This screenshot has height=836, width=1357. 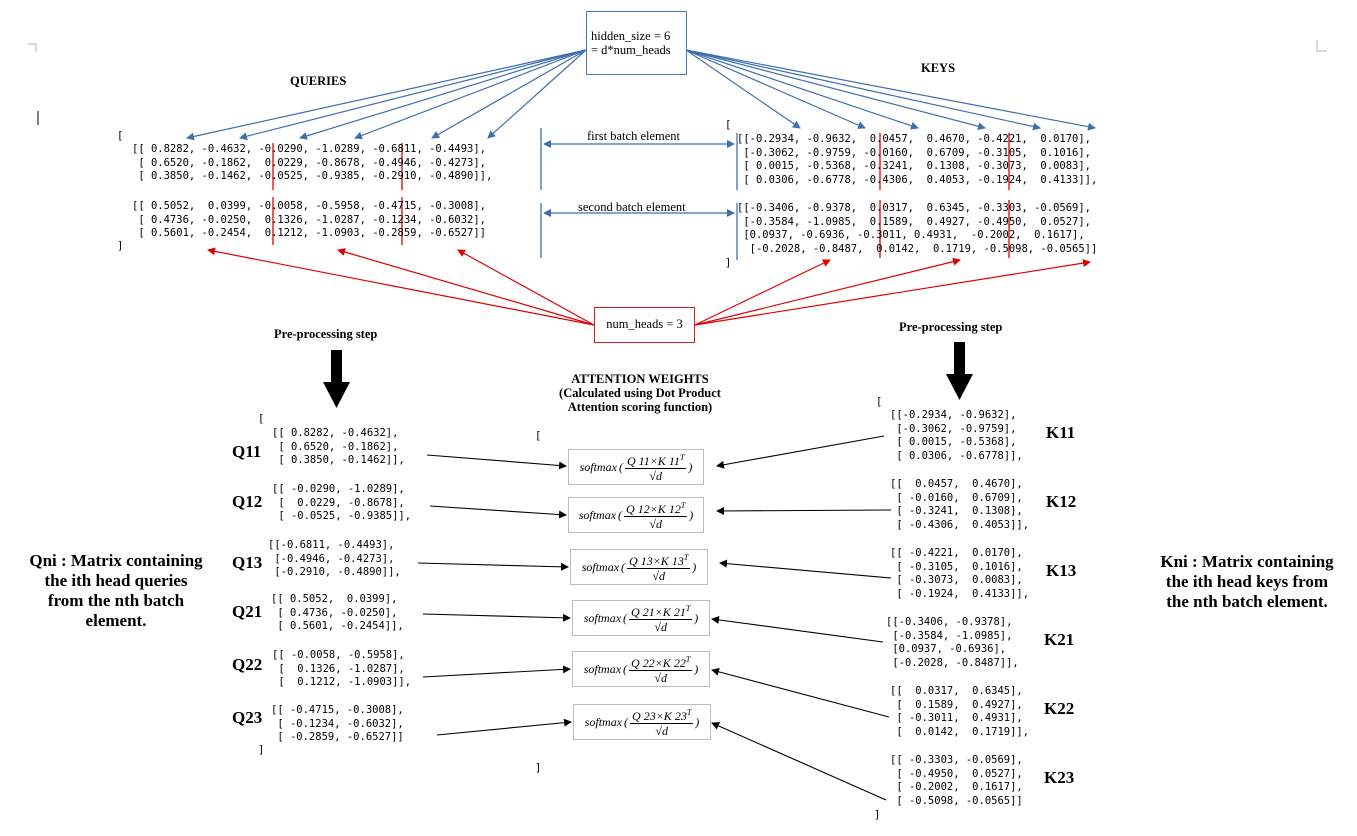 I want to click on query-to-weight-arrows, so click(x=494, y=595).